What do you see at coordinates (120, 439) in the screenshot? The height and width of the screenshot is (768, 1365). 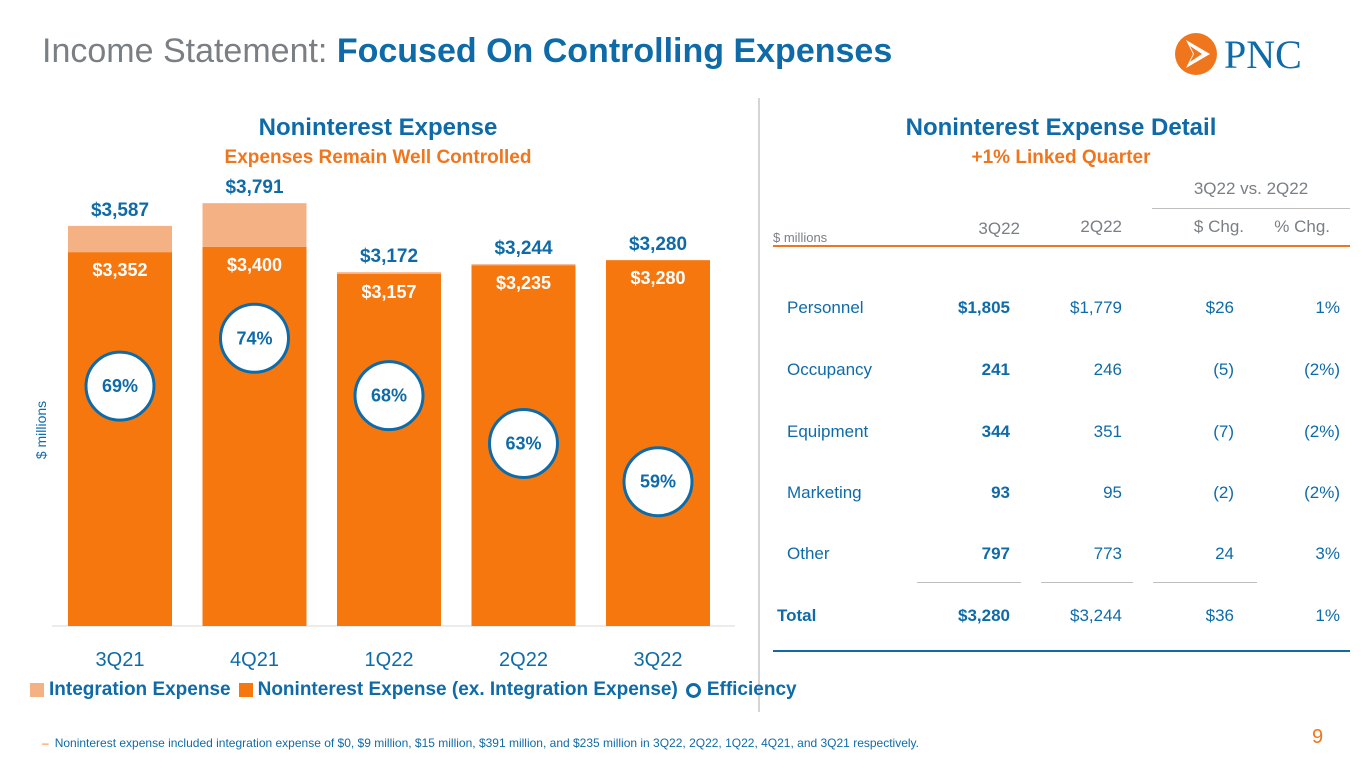 I see `bar-noninterest-3q21` at bounding box center [120, 439].